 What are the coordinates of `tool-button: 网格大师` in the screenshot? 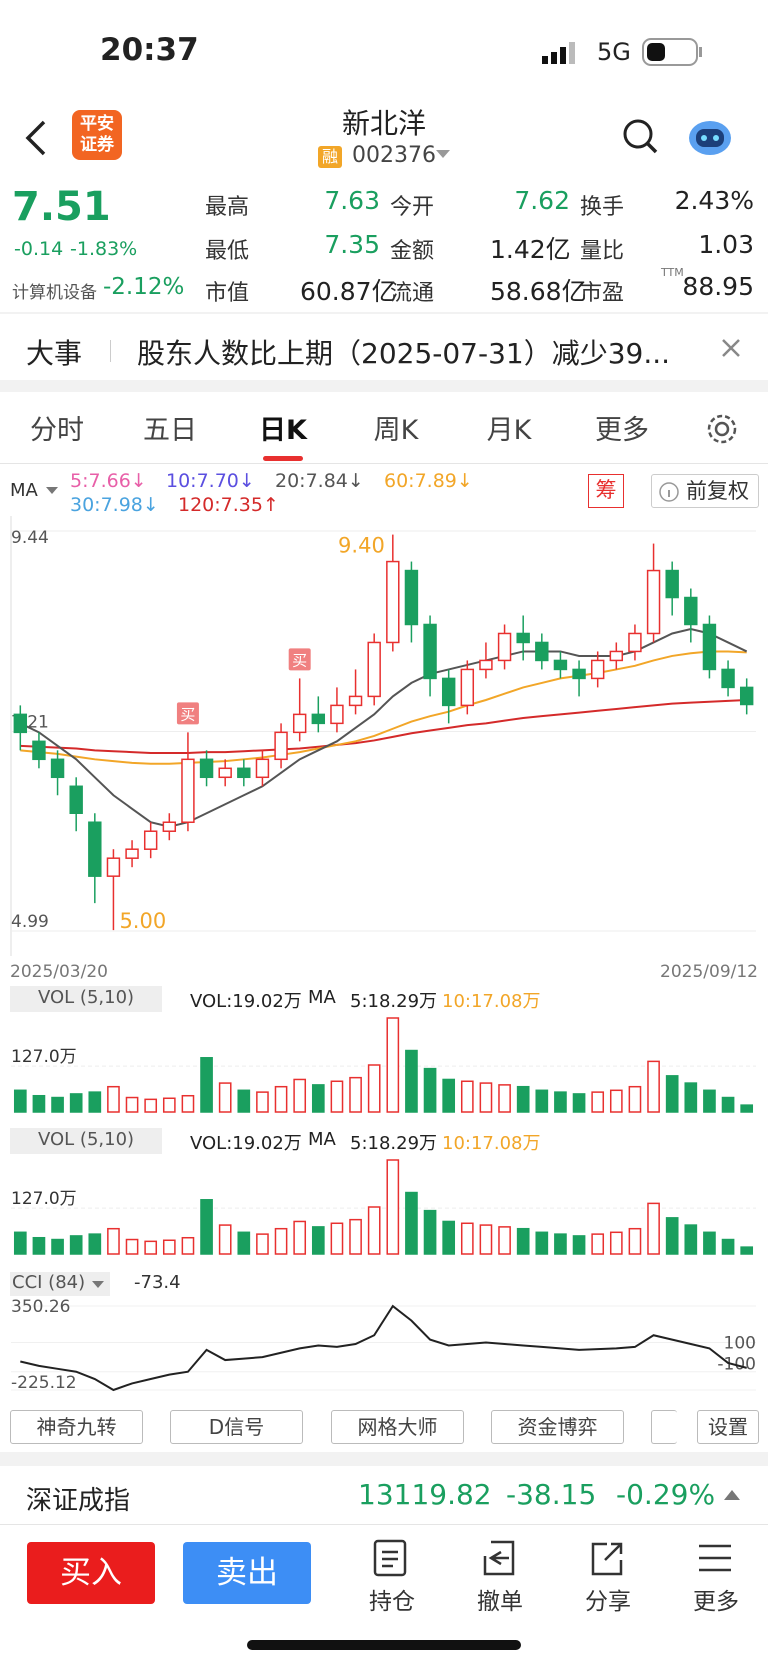 It's located at (397, 1427).